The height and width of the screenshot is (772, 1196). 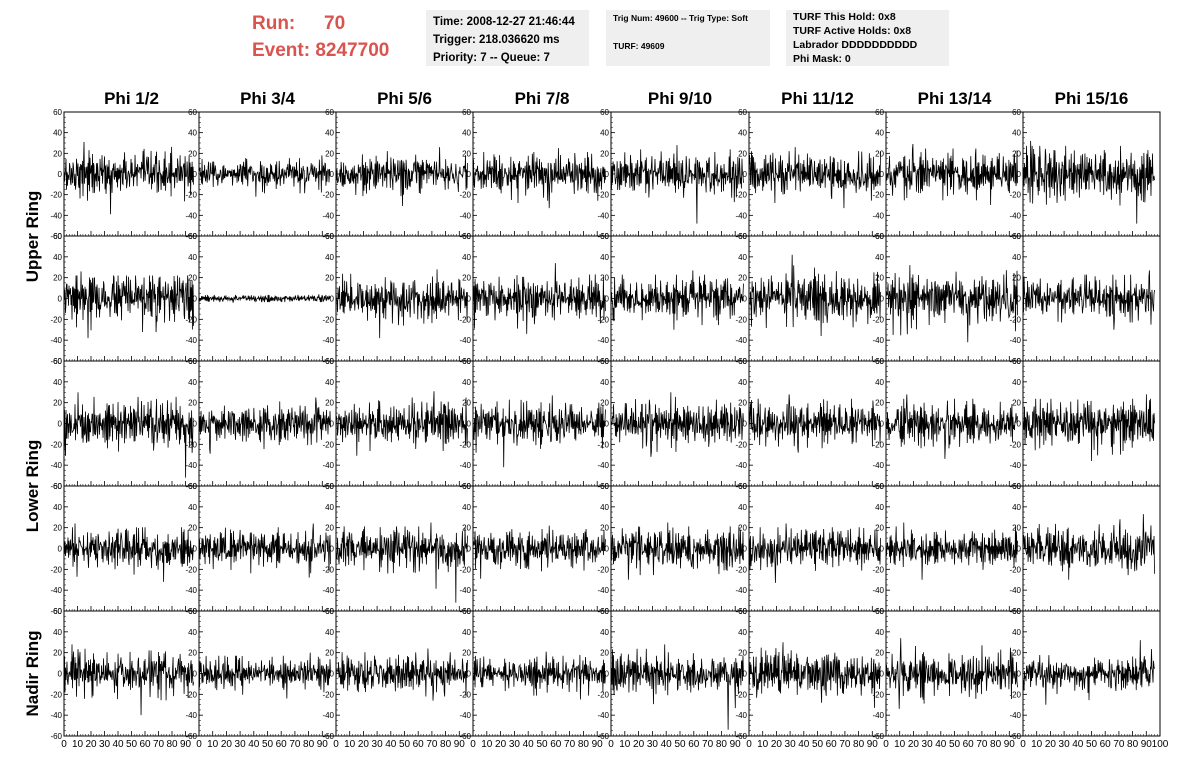 What do you see at coordinates (336, 744) in the screenshot?
I see `x-tick-label: 0` at bounding box center [336, 744].